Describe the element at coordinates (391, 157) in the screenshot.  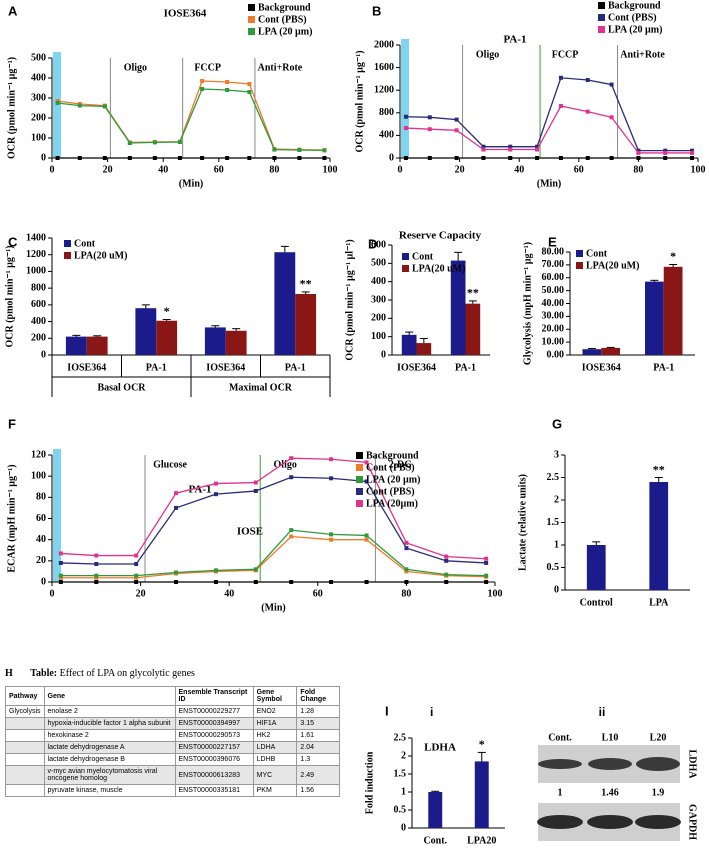
I see `y-tick-label: 0` at that location.